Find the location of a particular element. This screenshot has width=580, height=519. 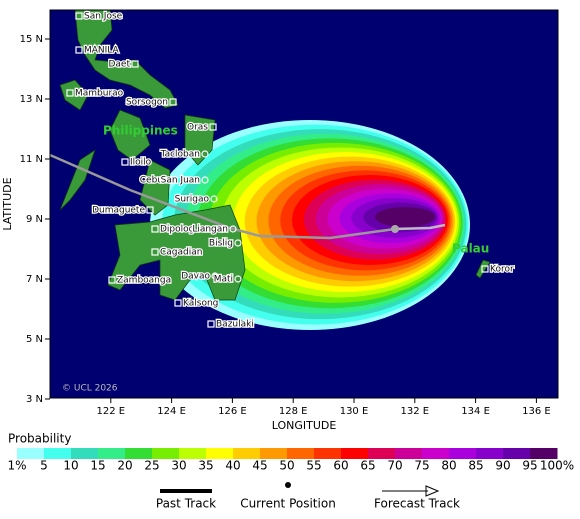

y-tick-label: 5 N is located at coordinates (34, 339).